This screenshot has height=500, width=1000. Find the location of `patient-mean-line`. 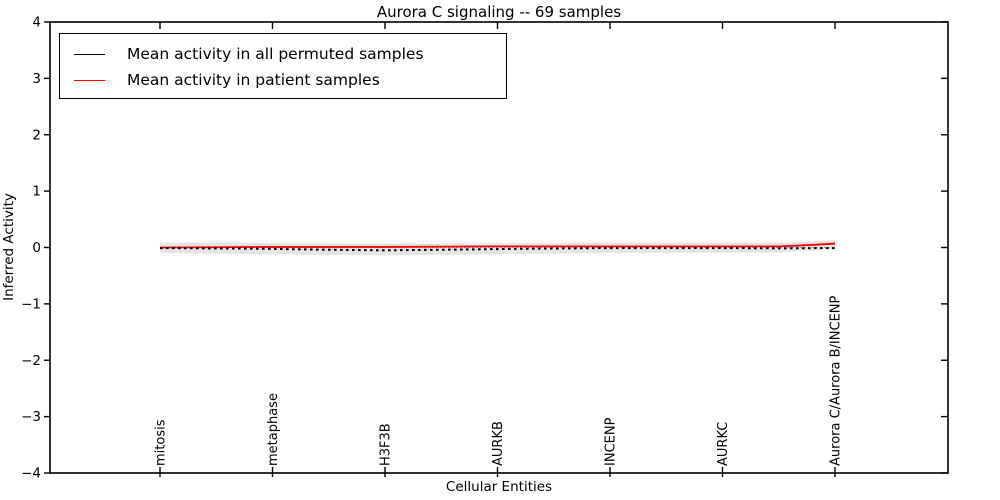

patient-mean-line is located at coordinates (497, 245).